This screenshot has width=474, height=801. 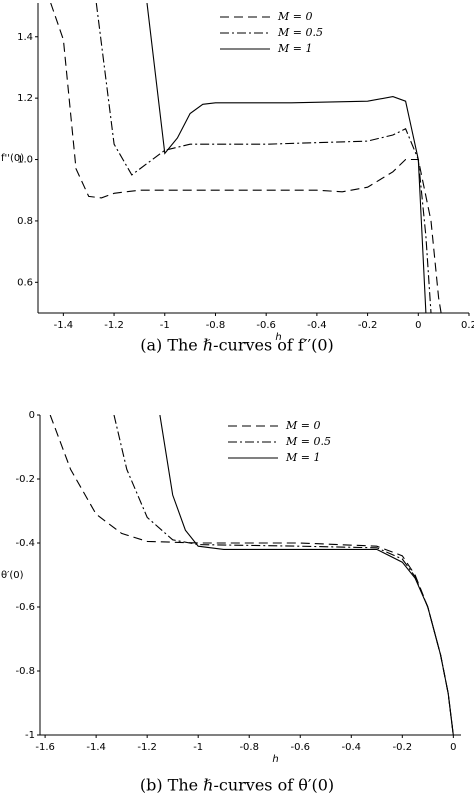 I want to click on y-tick-label: 0.8, so click(x=25, y=221).